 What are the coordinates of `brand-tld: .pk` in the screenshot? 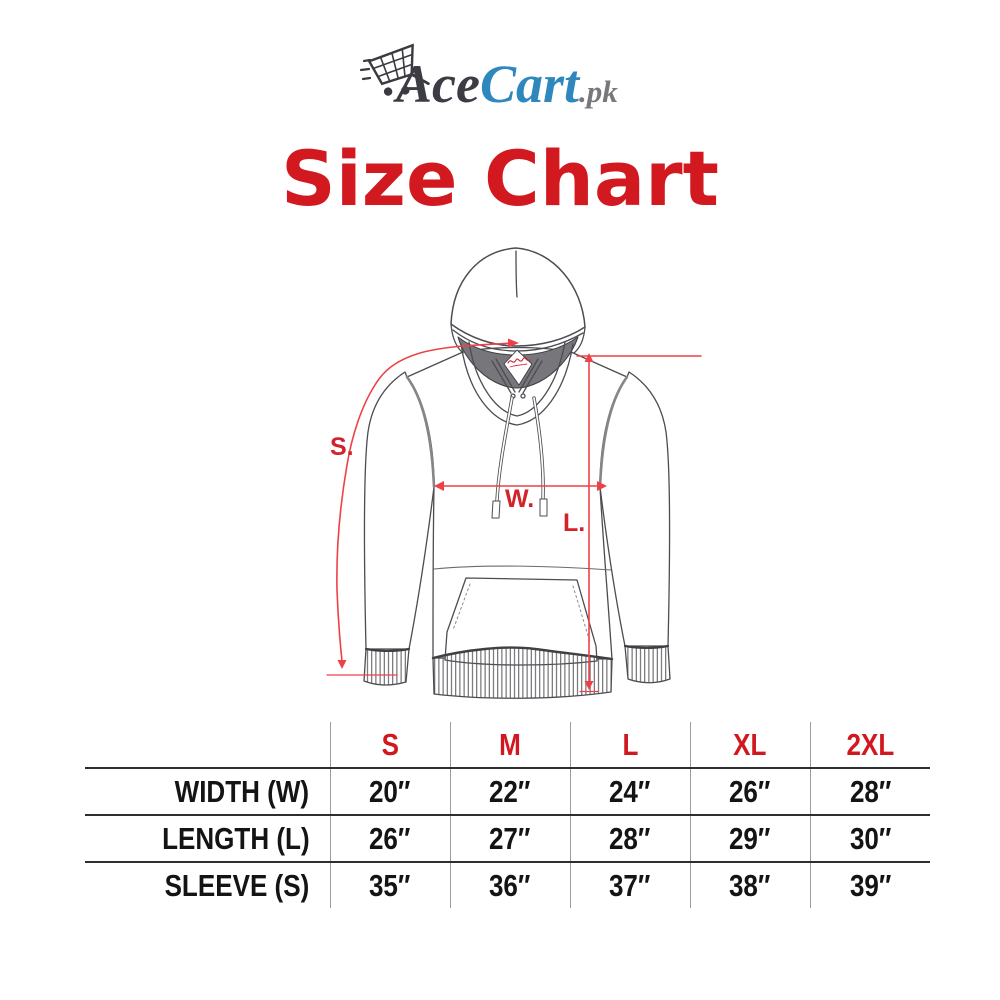 It's located at (598, 91).